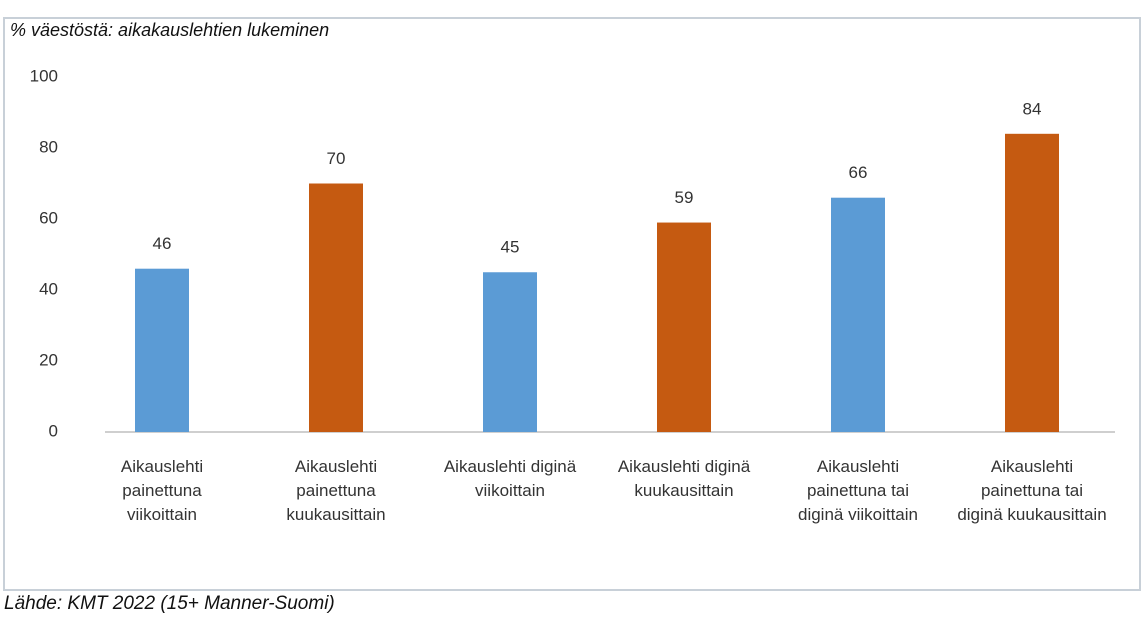  What do you see at coordinates (510, 478) in the screenshot?
I see `x-tick-label: Aikauslehti diginä viikoittain` at bounding box center [510, 478].